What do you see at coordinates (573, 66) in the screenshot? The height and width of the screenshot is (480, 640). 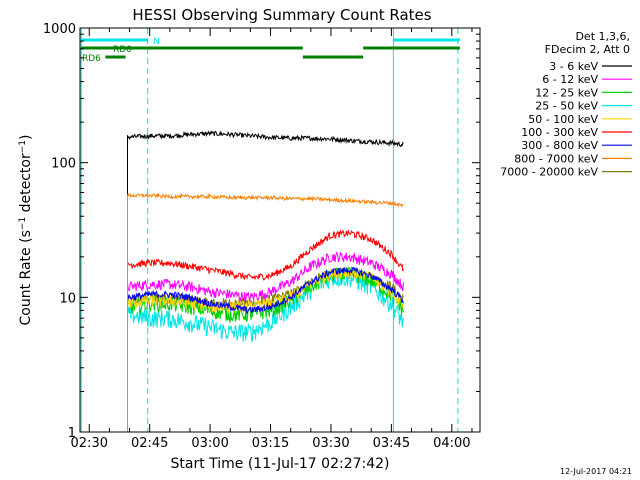 I see `legend-entry-label: 3 - 6 keV` at bounding box center [573, 66].